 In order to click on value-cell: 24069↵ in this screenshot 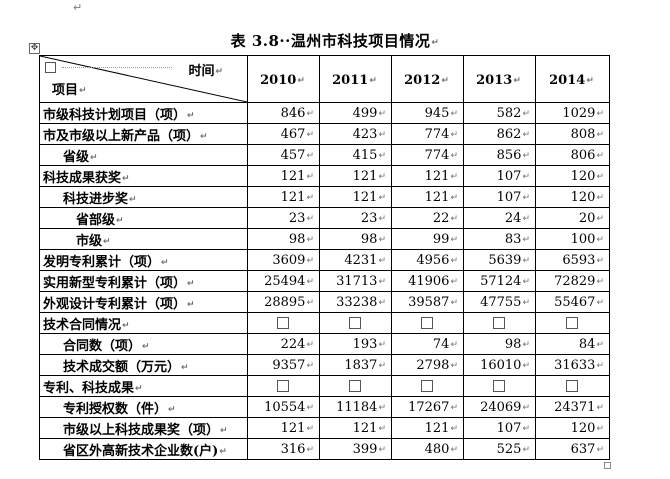, I will do `click(499, 407)`.